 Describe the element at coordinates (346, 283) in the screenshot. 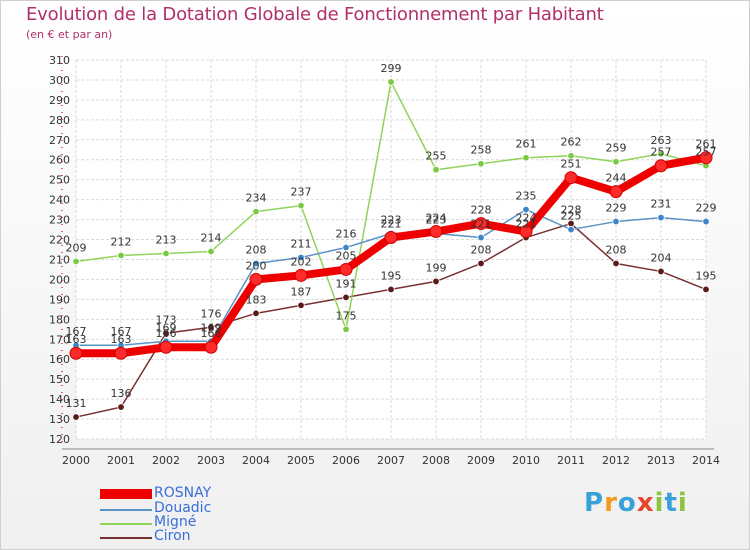

I see `data-label-ciron: 191` at that location.